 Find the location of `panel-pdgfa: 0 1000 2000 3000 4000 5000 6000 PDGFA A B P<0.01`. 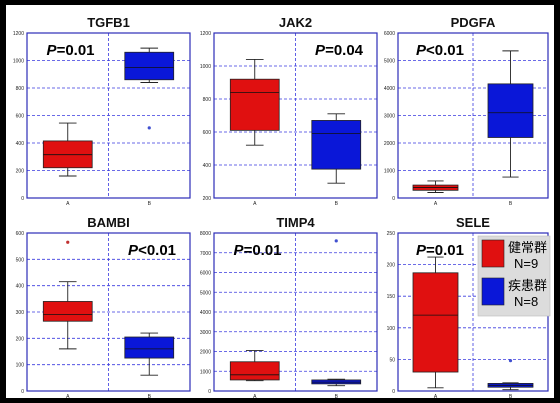

panel-pdgfa: 0 1000 2000 3000 4000 5000 6000 PDGFA A B P<0.01 is located at coordinates (466, 111).